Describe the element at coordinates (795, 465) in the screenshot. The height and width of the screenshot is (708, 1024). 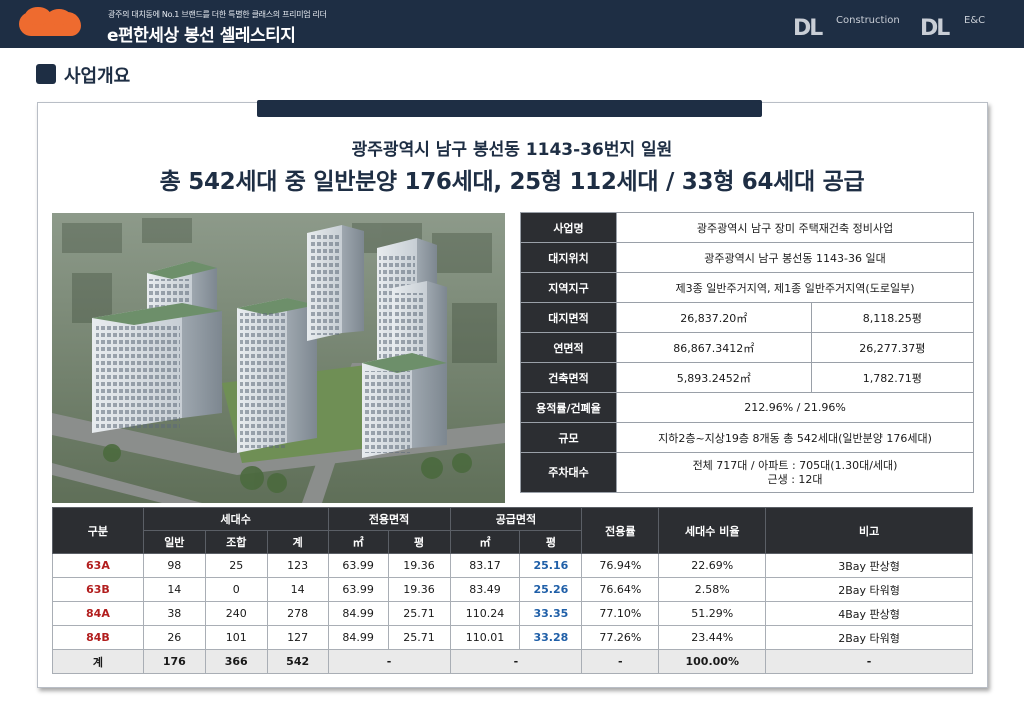
I see `parking-line-1: 전체 717대 / 아파트 : 705대(1.30대/세대)` at that location.